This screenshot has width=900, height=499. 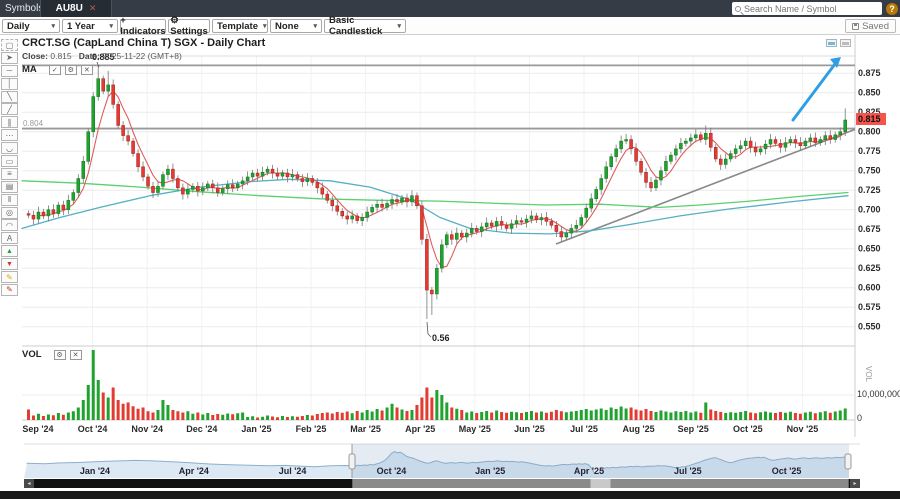 I want to click on svg-text: May '25, so click(x=475, y=429).